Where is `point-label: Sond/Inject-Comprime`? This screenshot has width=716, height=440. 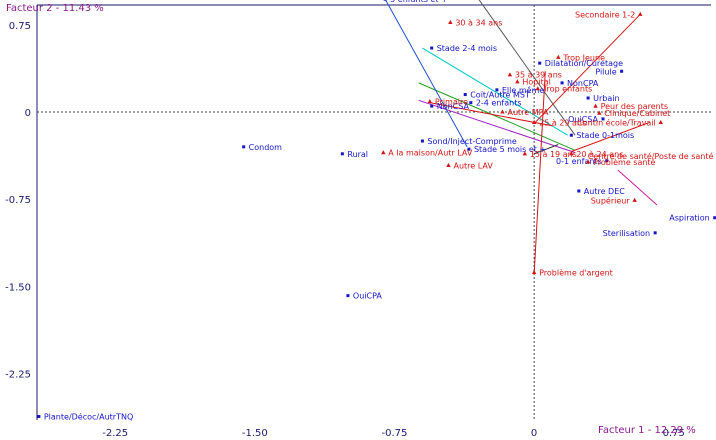
point-label: Sond/Inject-Comprime is located at coordinates (471, 141).